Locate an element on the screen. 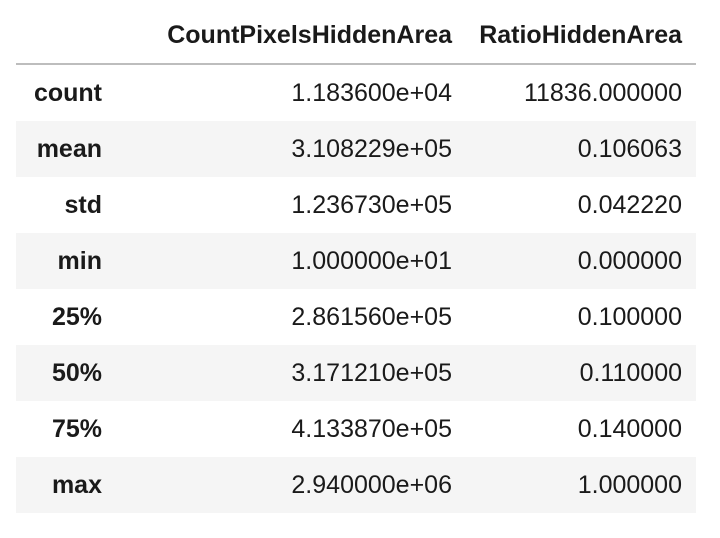 The height and width of the screenshot is (538, 720). cell-ratio: 0.000000 is located at coordinates (629, 261).